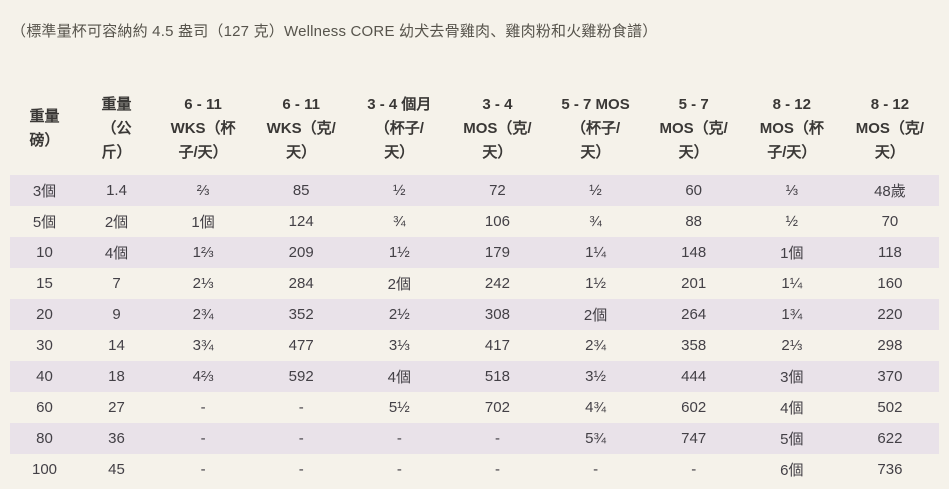 This screenshot has height=489, width=949. I want to click on table-cell: 502, so click(890, 407).